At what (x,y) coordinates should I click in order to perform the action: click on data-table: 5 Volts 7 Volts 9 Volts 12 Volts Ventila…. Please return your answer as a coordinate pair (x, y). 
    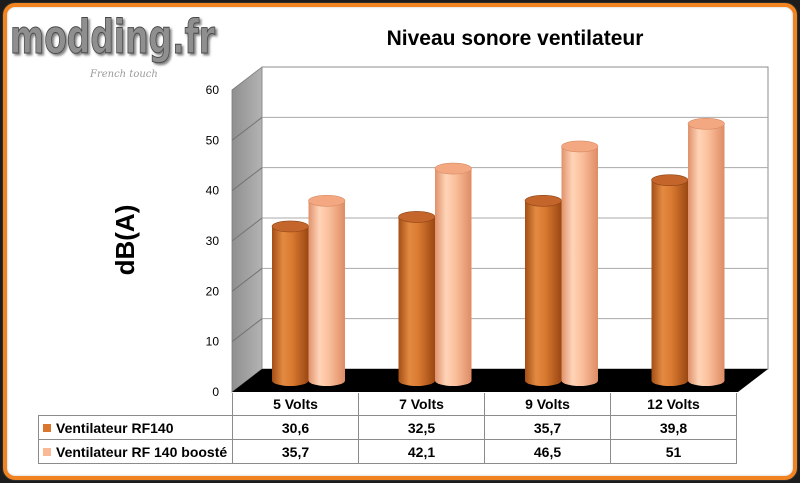
    Looking at the image, I should click on (387, 428).